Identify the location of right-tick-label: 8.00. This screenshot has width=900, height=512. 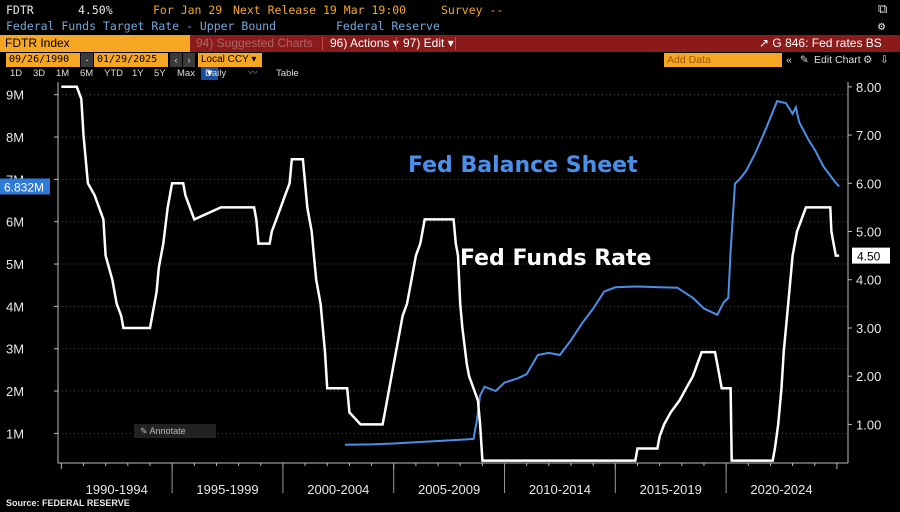
(868, 87).